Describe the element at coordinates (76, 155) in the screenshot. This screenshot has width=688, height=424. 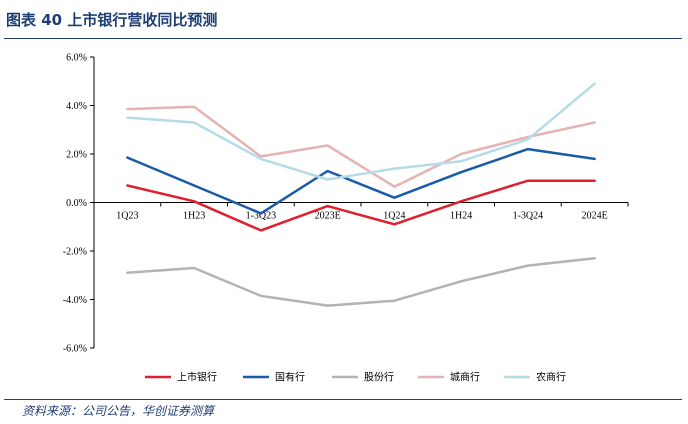
I see `y-tick-label: 2.0%` at that location.